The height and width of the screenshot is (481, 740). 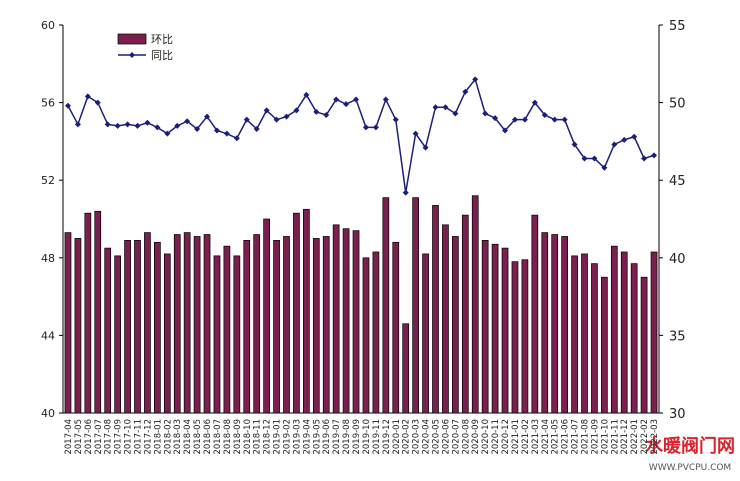 What do you see at coordinates (595, 437) in the screenshot?
I see `x-tick-label: 2021-09` at bounding box center [595, 437].